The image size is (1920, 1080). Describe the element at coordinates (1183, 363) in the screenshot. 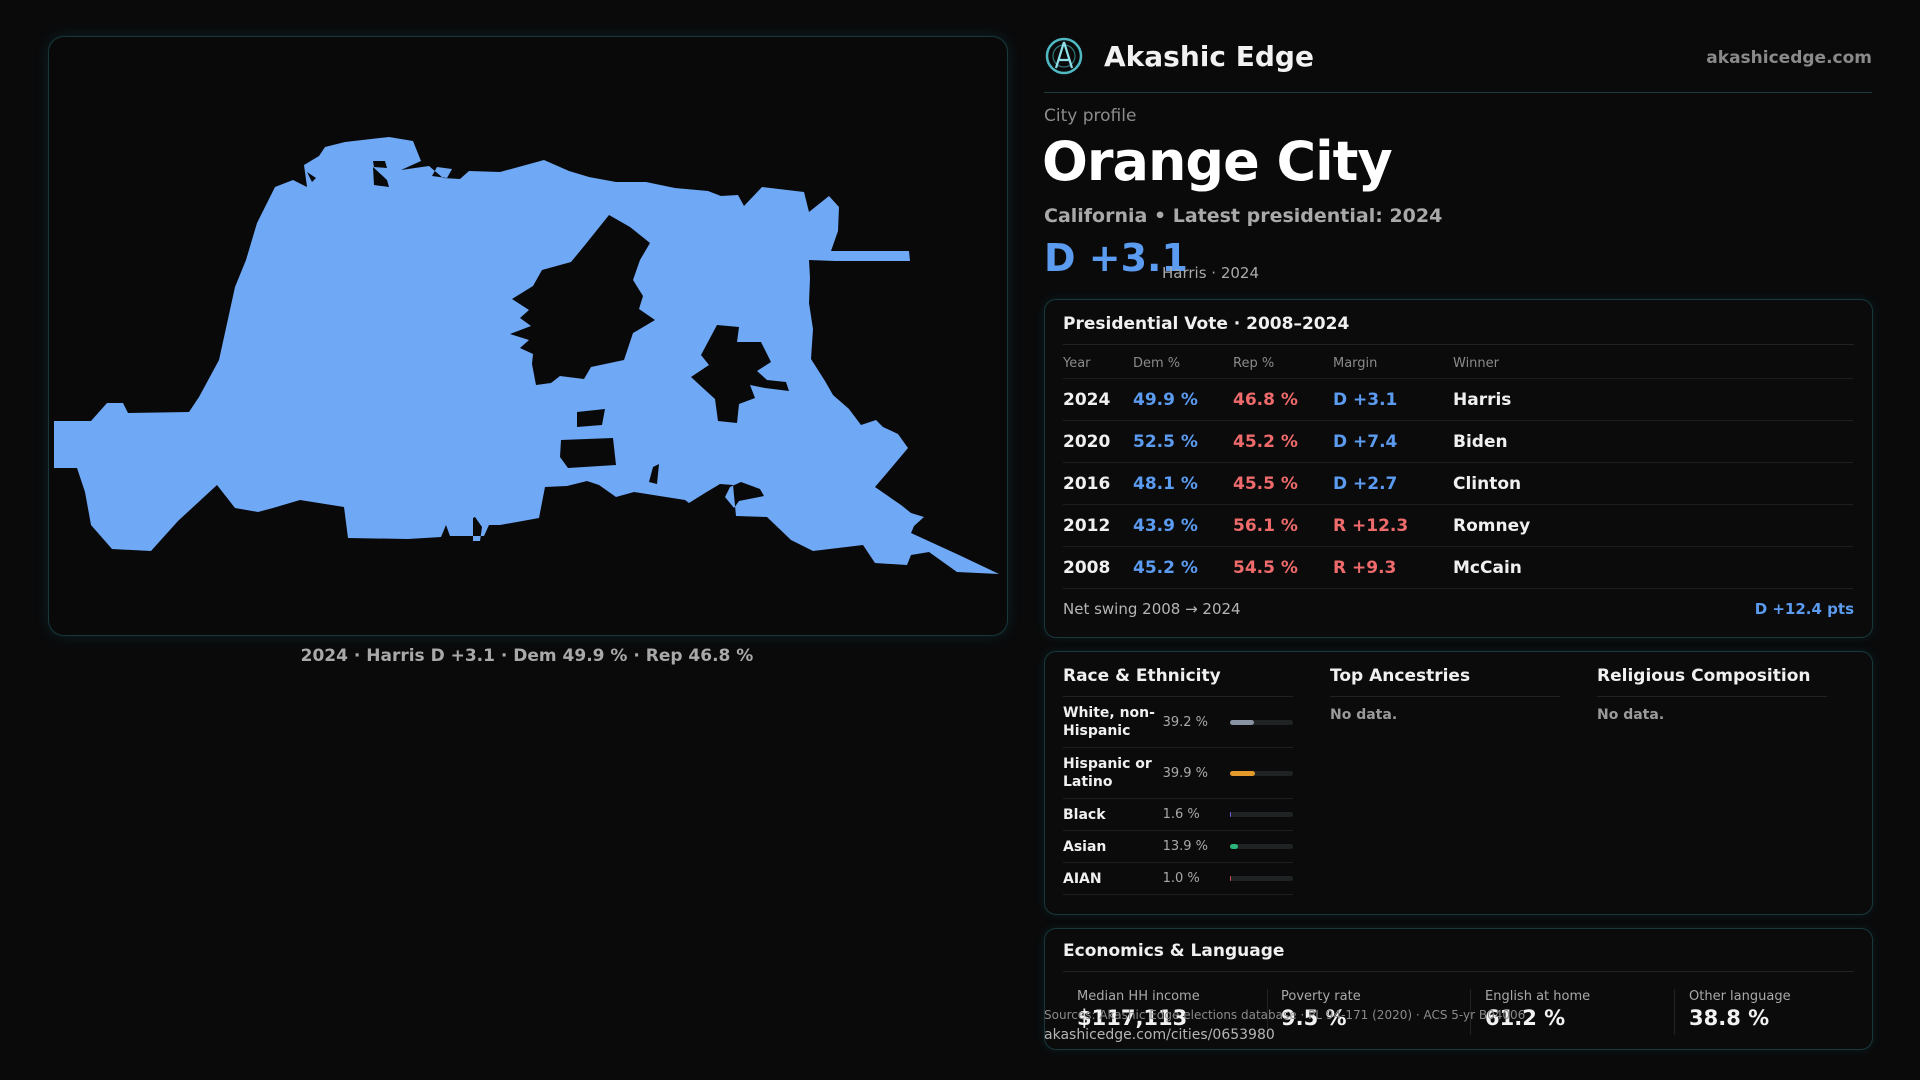

I see `col-header-dem: Dem %` at that location.